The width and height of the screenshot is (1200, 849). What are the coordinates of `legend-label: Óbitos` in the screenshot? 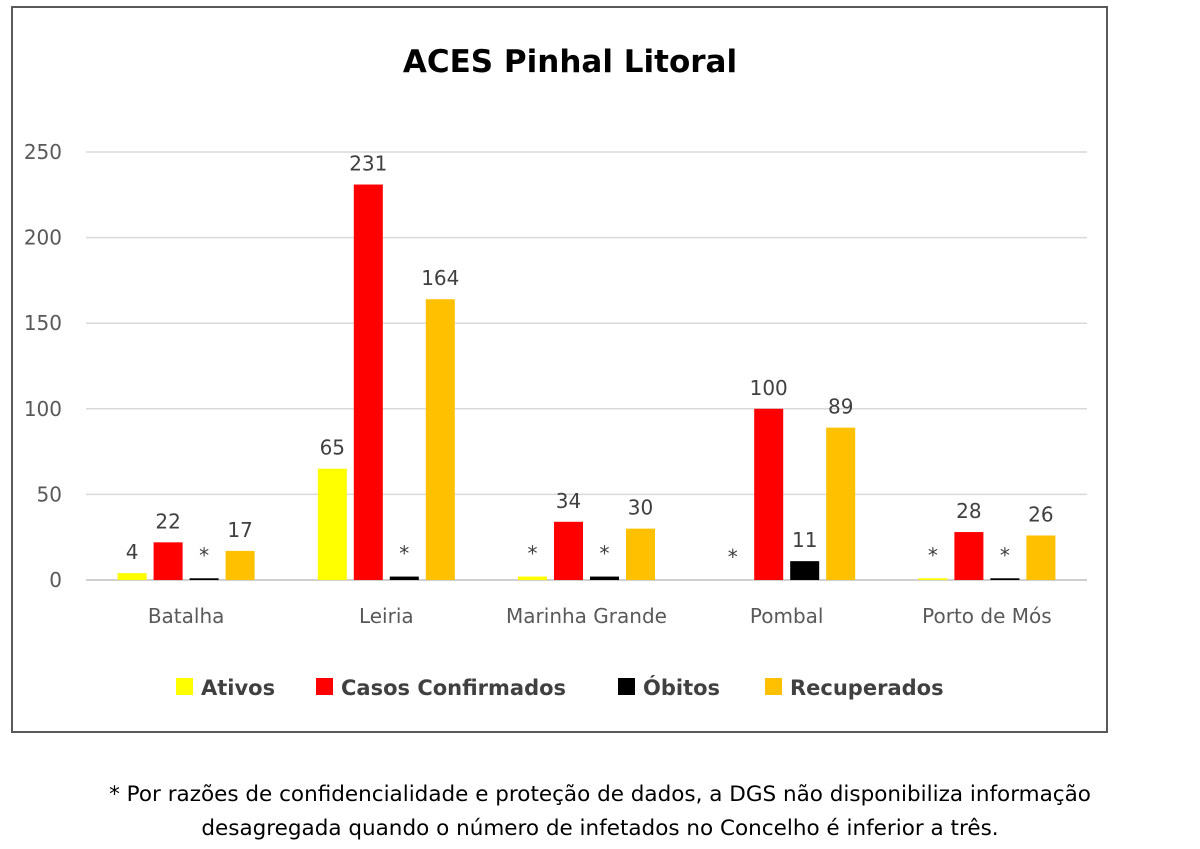 It's located at (681, 687).